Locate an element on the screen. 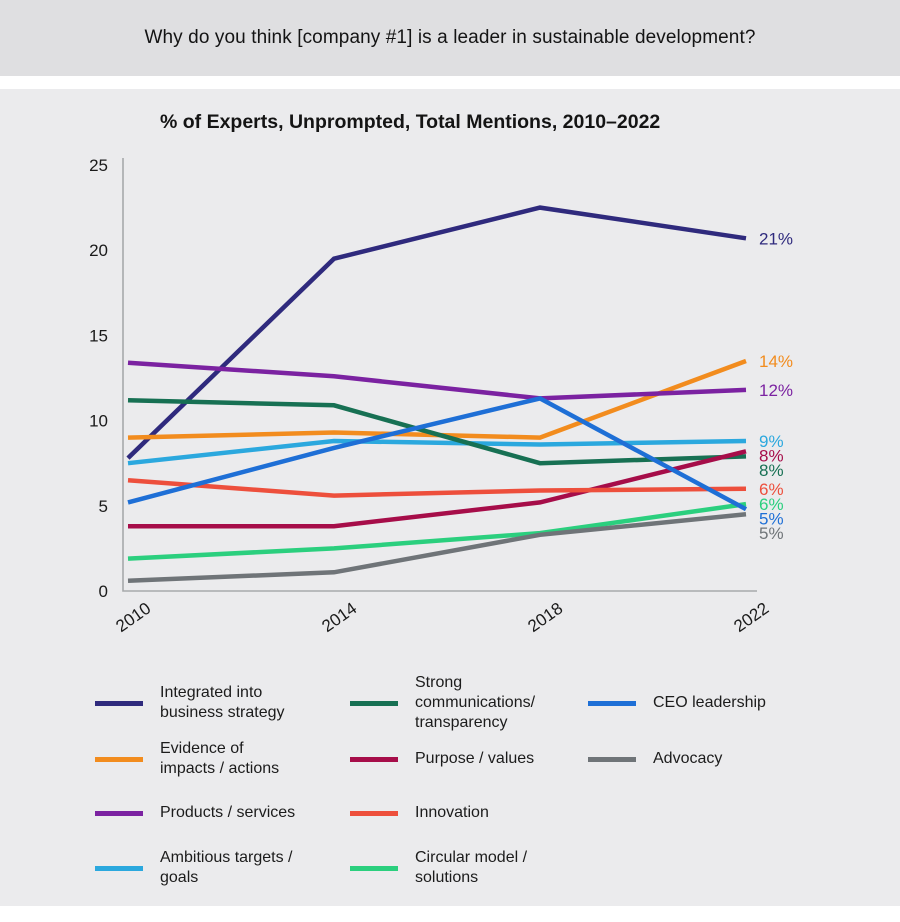 Image resolution: width=900 pixels, height=922 pixels. x-tick-label: 2010 is located at coordinates (133, 617).